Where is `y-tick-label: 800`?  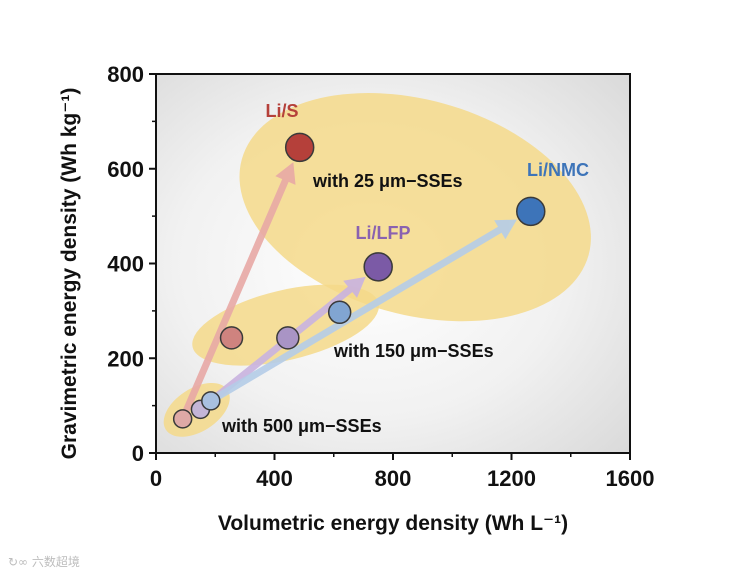 y-tick-label: 800 is located at coordinates (125, 74).